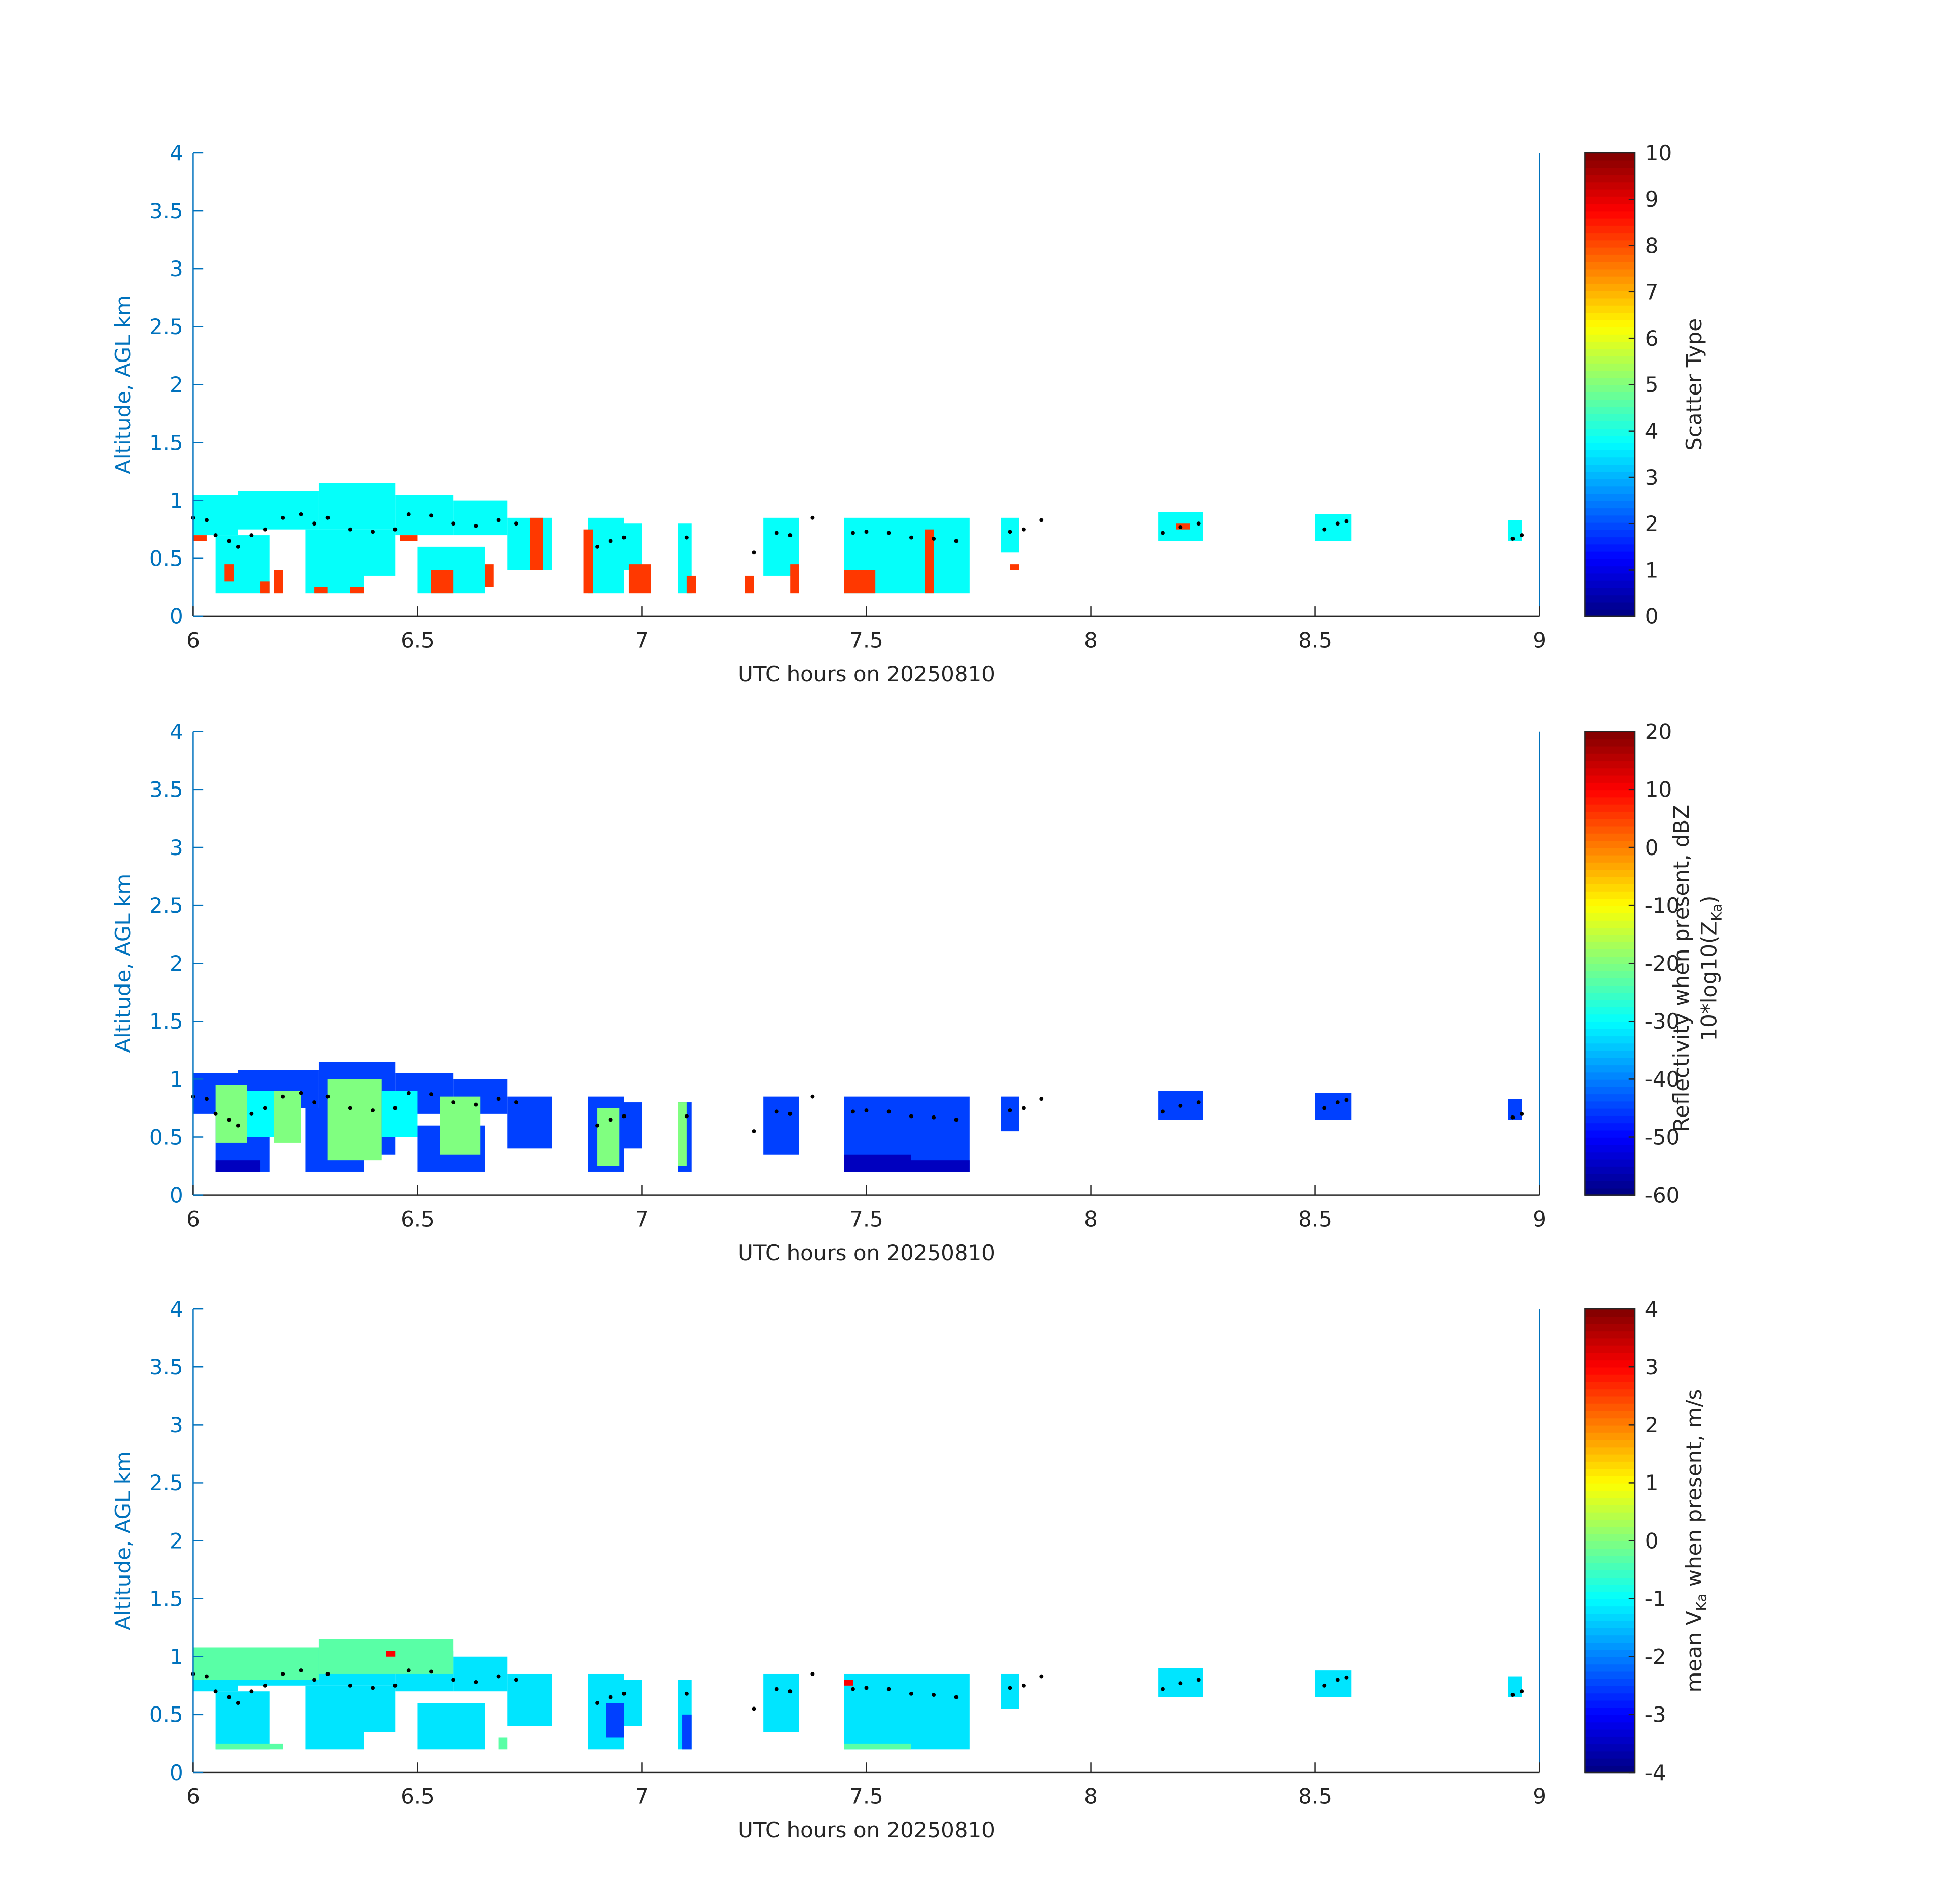 The height and width of the screenshot is (1904, 1942). I want to click on colorbar-tick-label: -1, so click(1655, 1599).